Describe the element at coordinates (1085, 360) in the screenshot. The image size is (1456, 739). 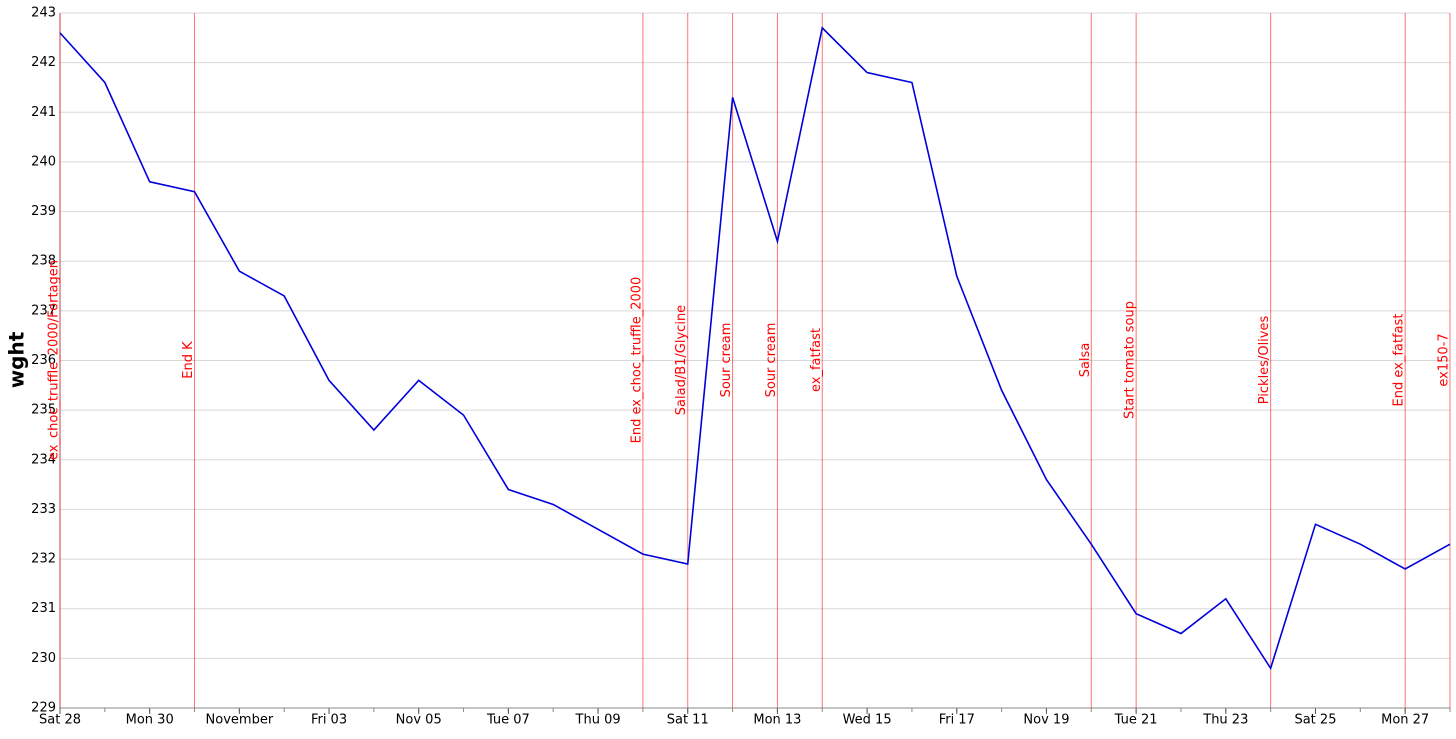
I see `event-label: Salsa` at that location.